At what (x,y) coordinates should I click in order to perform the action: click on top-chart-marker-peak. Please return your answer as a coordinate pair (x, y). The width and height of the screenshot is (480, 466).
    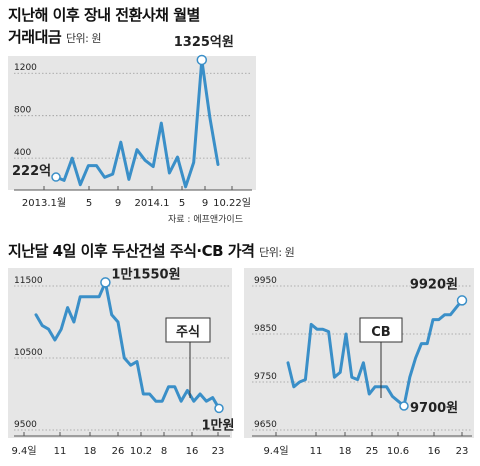
    Looking at the image, I should click on (202, 60).